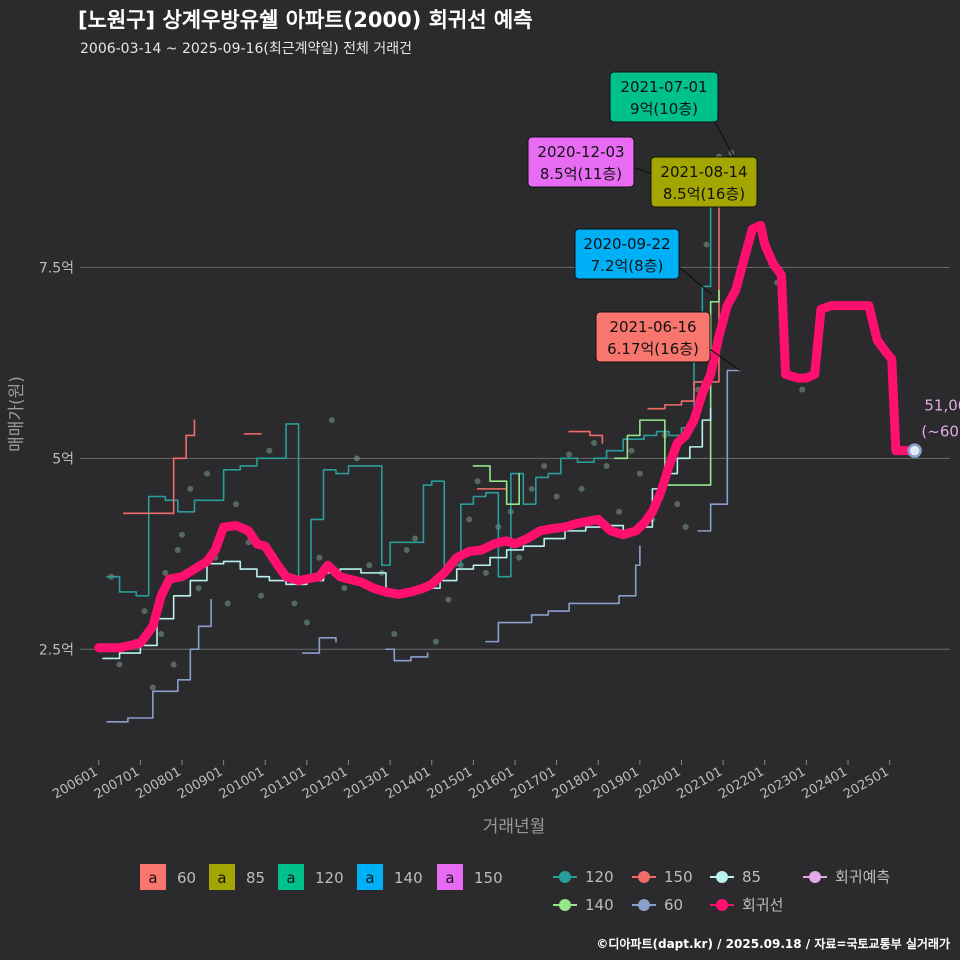  I want to click on y-tick-label: 2.5억, so click(56, 650).